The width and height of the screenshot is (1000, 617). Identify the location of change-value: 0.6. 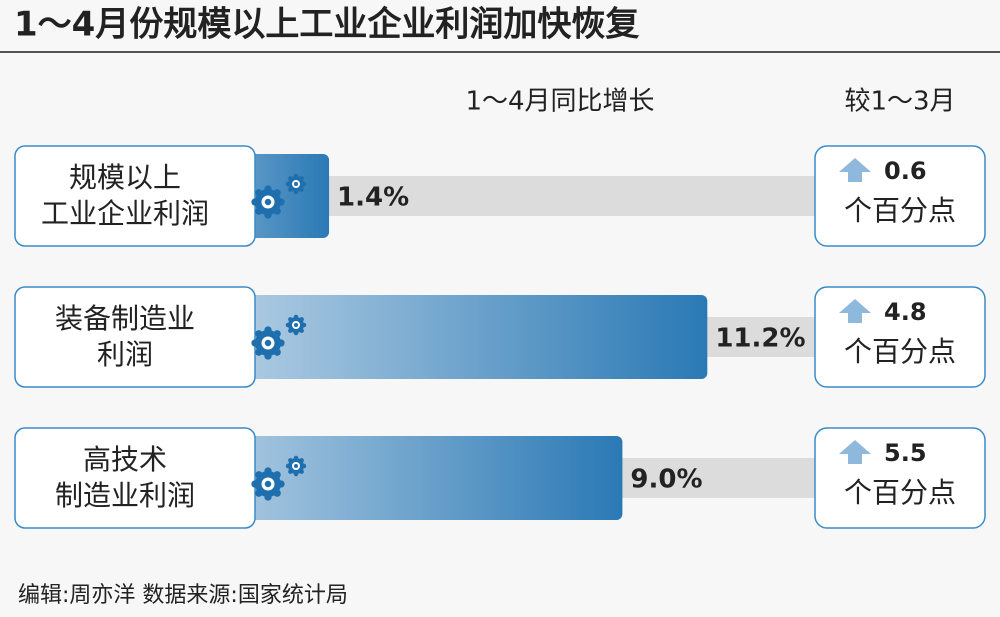
(905, 171).